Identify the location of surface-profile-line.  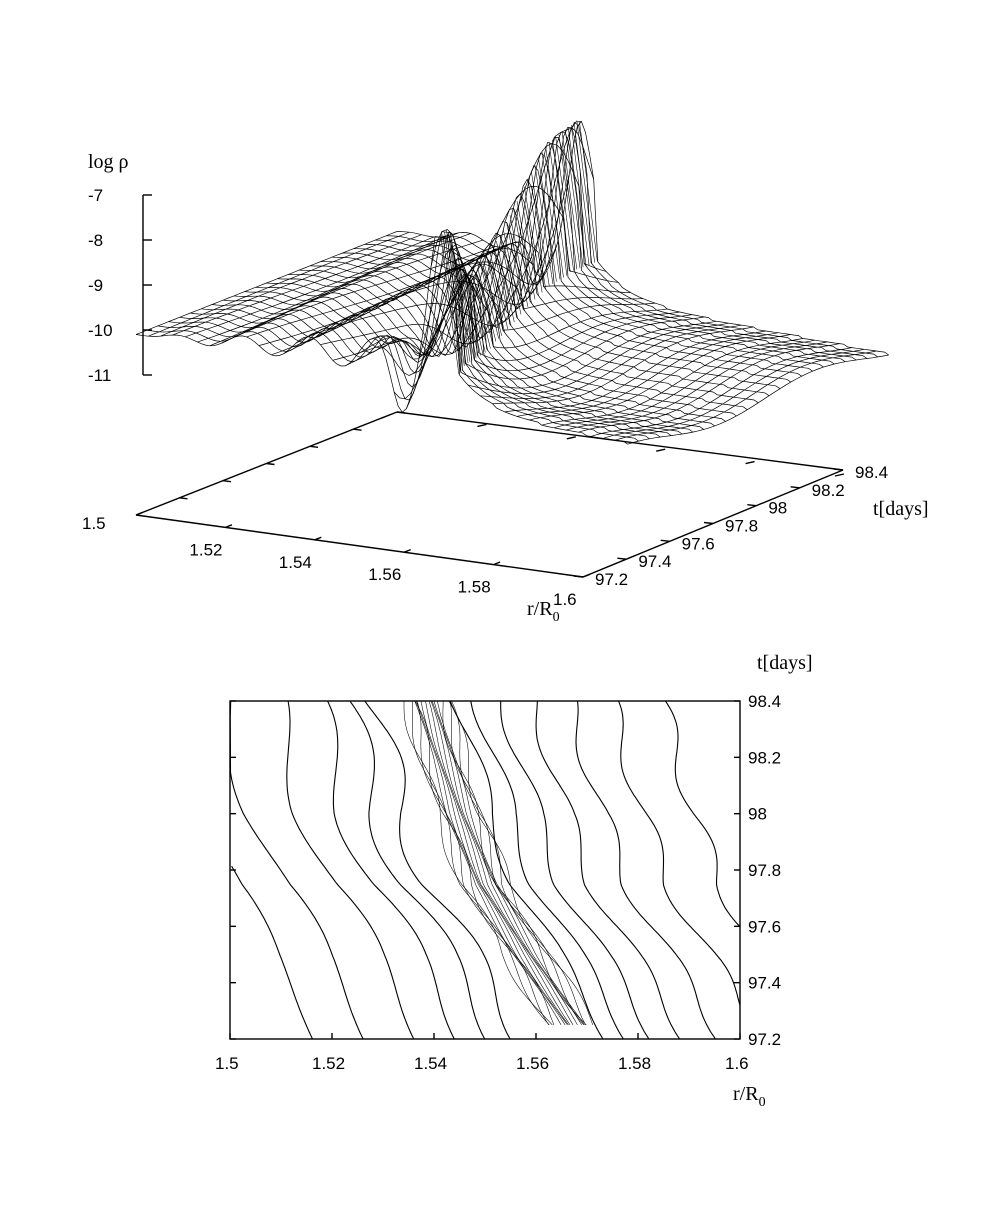
(621, 242).